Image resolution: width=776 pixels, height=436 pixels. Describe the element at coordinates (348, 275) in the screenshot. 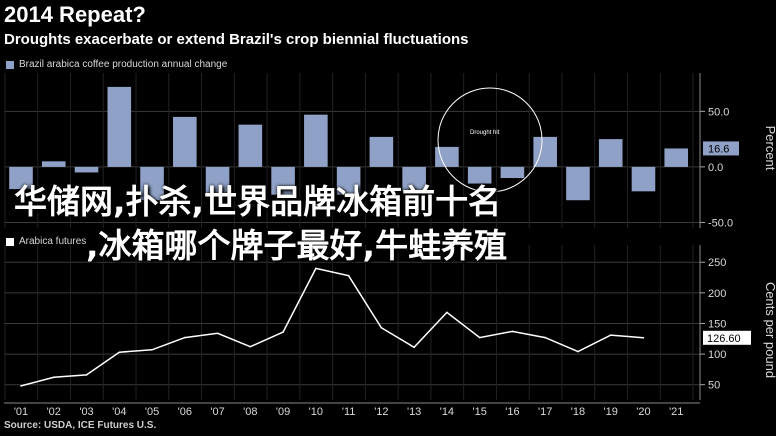

I see `line-point-'11` at that location.